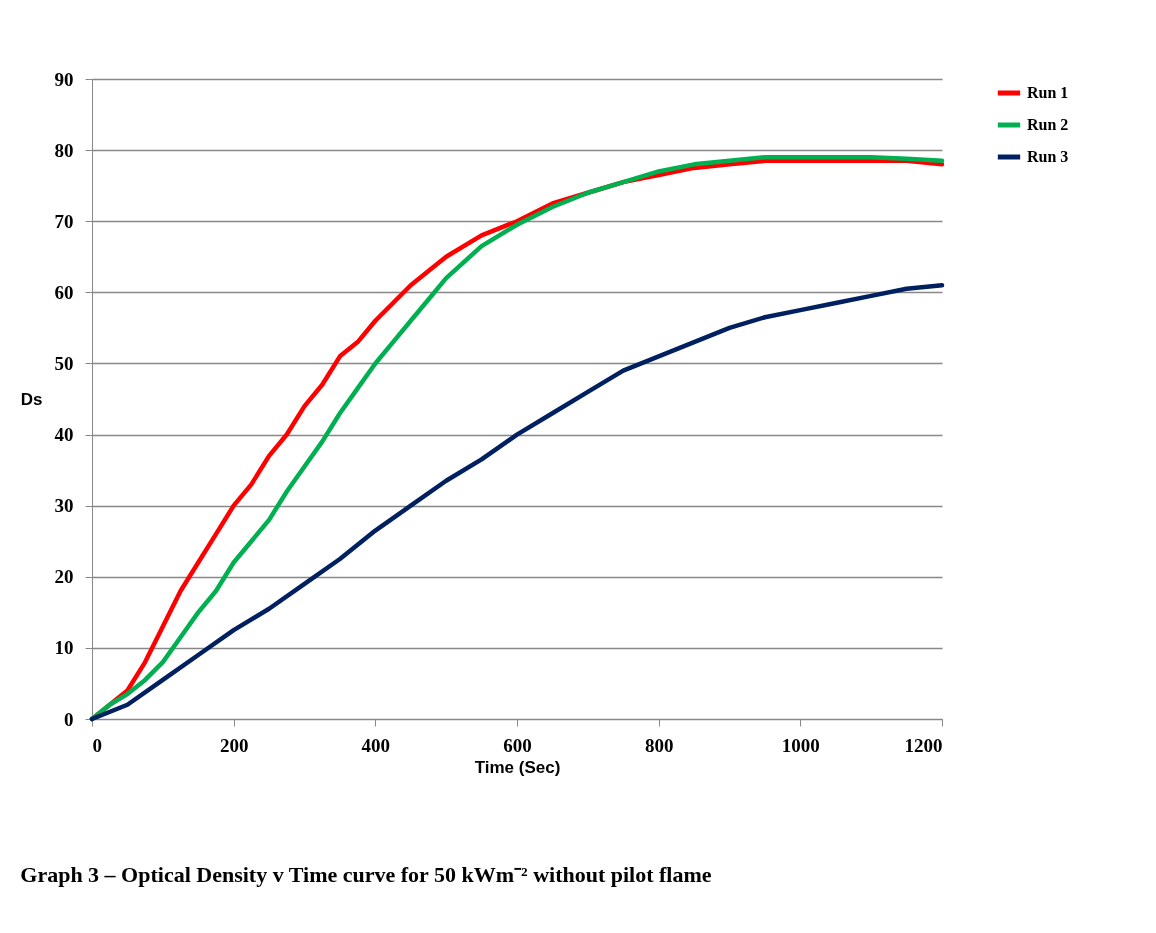 The image size is (1156, 933). Describe the element at coordinates (97, 745) in the screenshot. I see `x-tick-label: 0` at that location.